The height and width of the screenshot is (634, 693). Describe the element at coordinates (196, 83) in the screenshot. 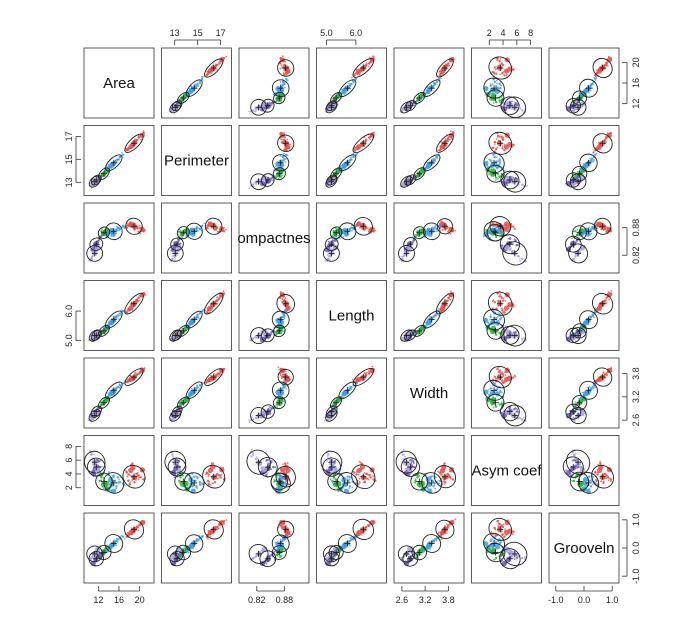

I see `panel-area-vs-perimeter` at that location.